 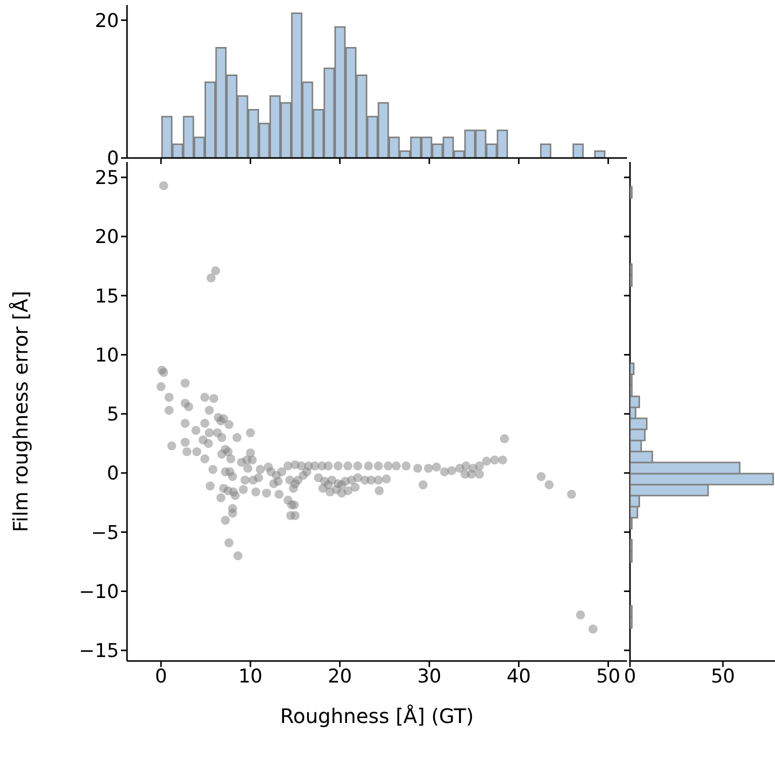 What do you see at coordinates (98, 591) in the screenshot?
I see `y-tick-label: −10` at bounding box center [98, 591].